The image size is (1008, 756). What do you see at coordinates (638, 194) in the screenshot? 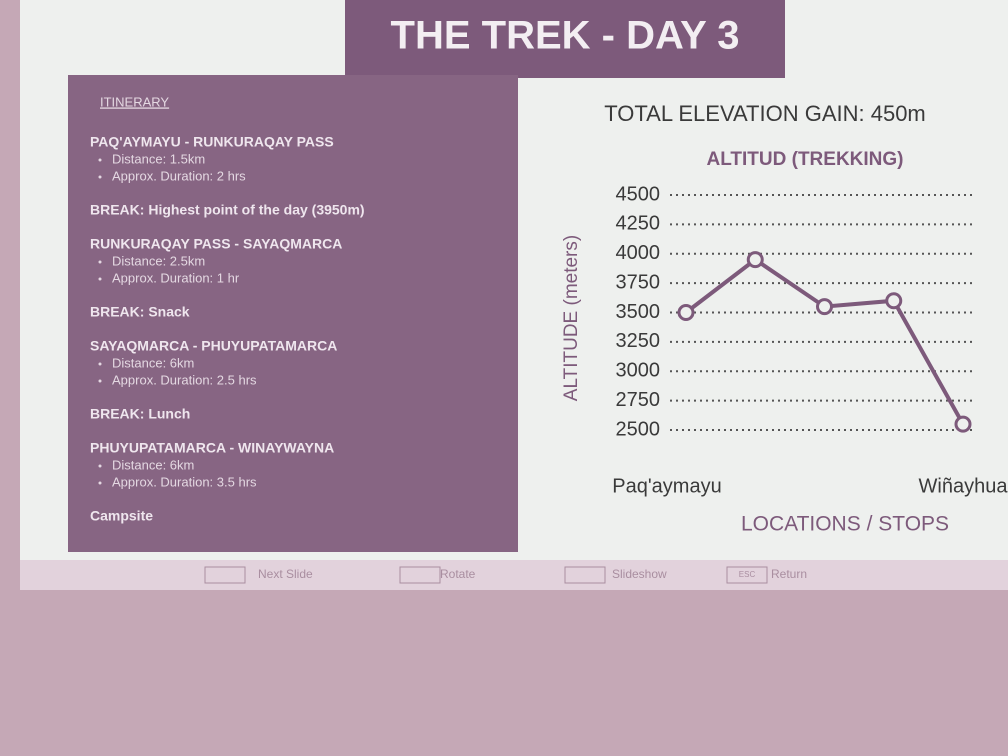
I see `y-tick-label: 4500` at bounding box center [638, 194].